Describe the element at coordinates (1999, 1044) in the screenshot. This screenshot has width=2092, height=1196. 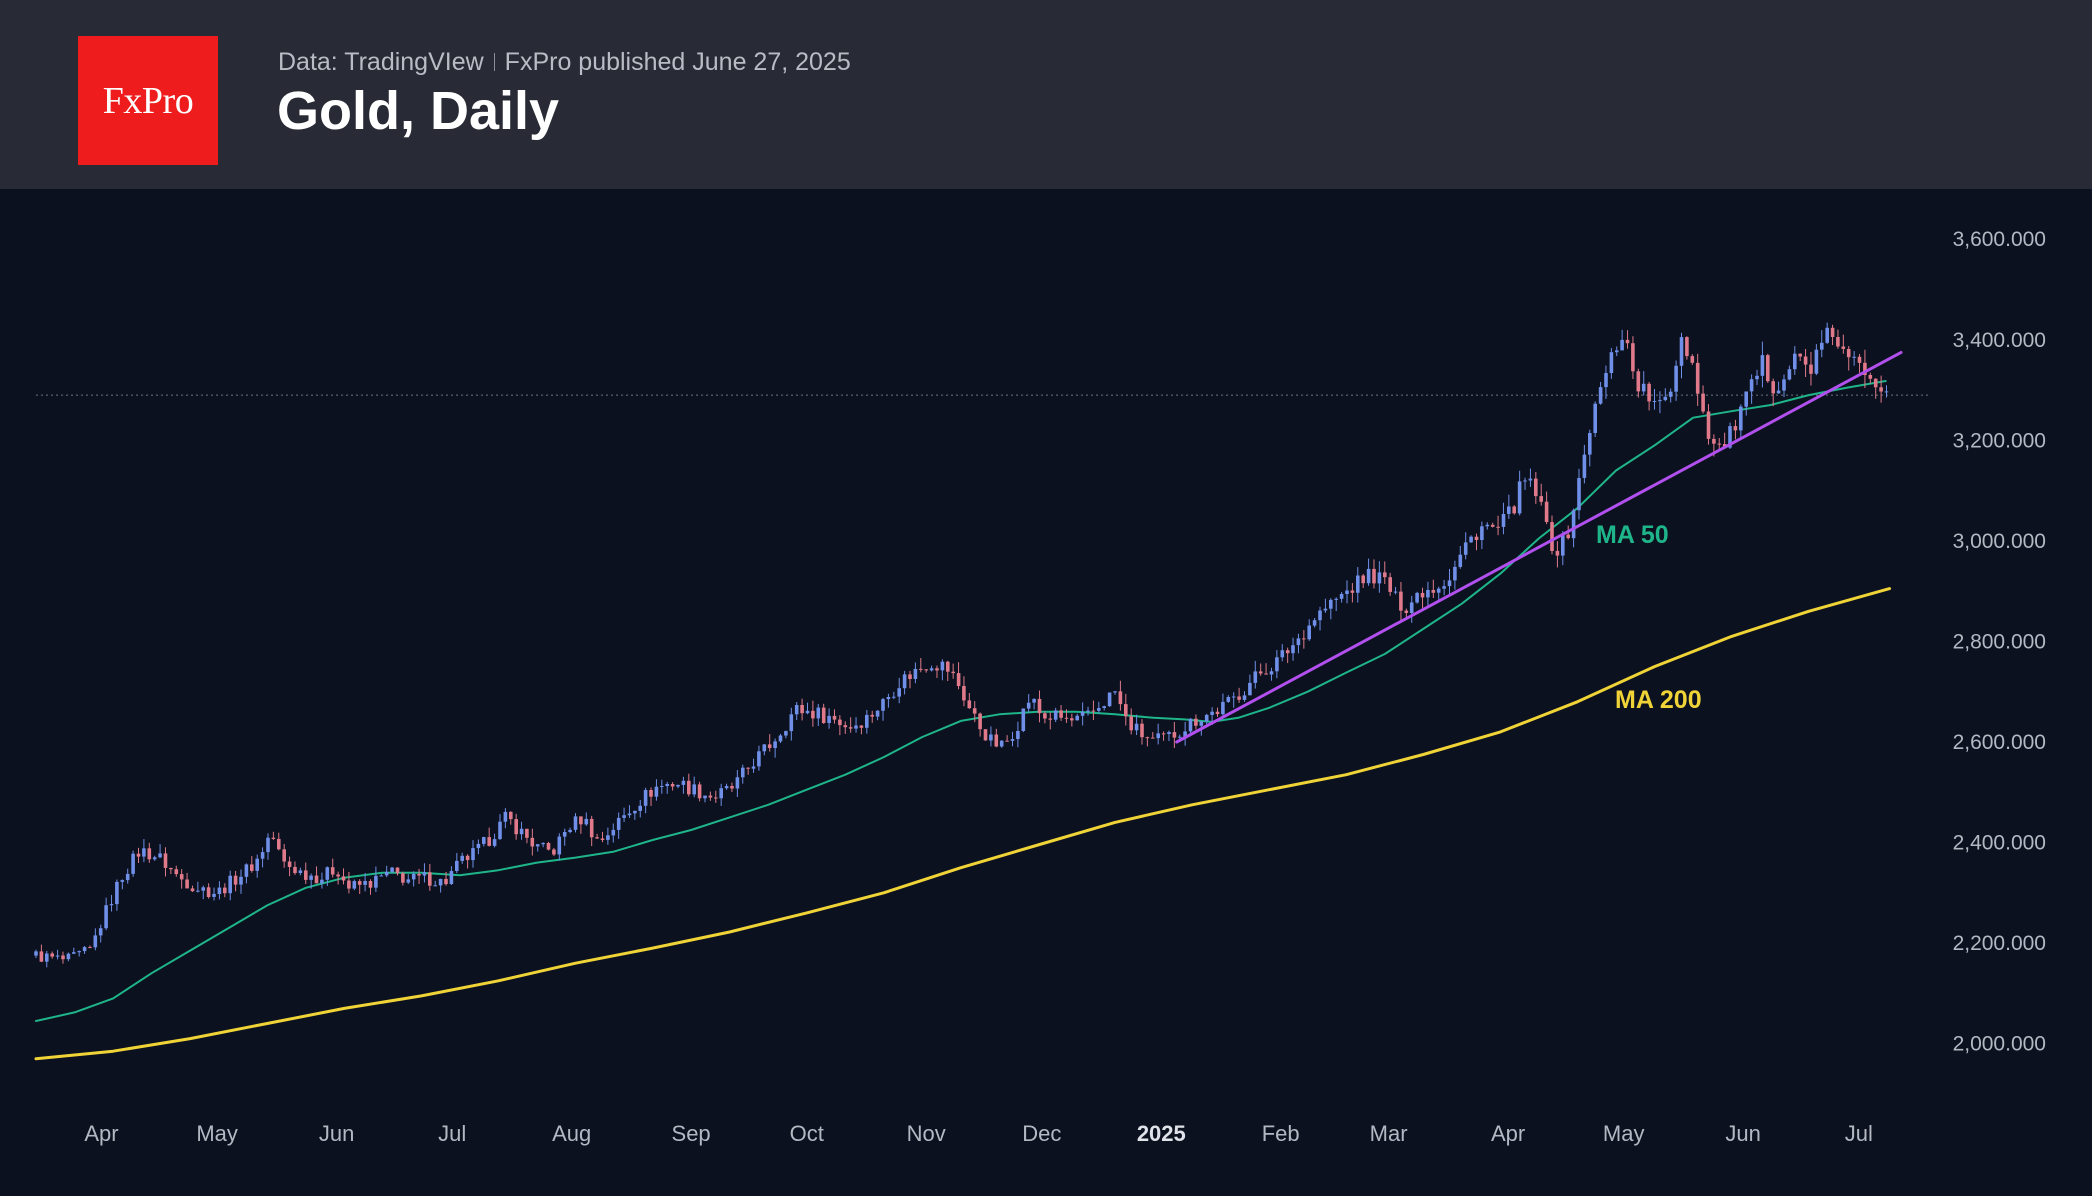
I see `y-tick-label: 2,000.000` at that location.